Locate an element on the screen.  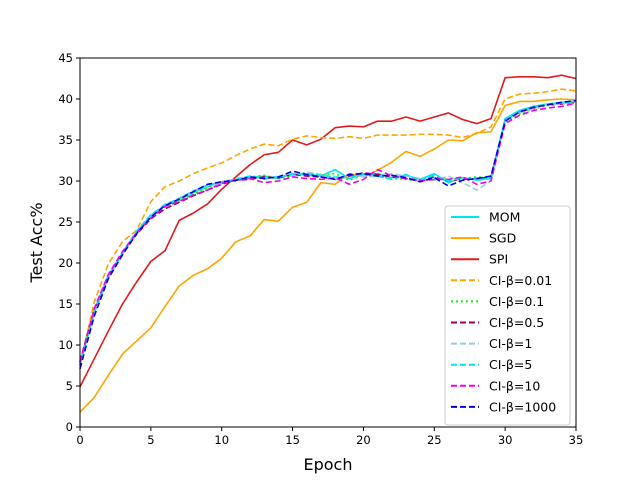
x-tick-label-2: 10 is located at coordinates (221, 440).